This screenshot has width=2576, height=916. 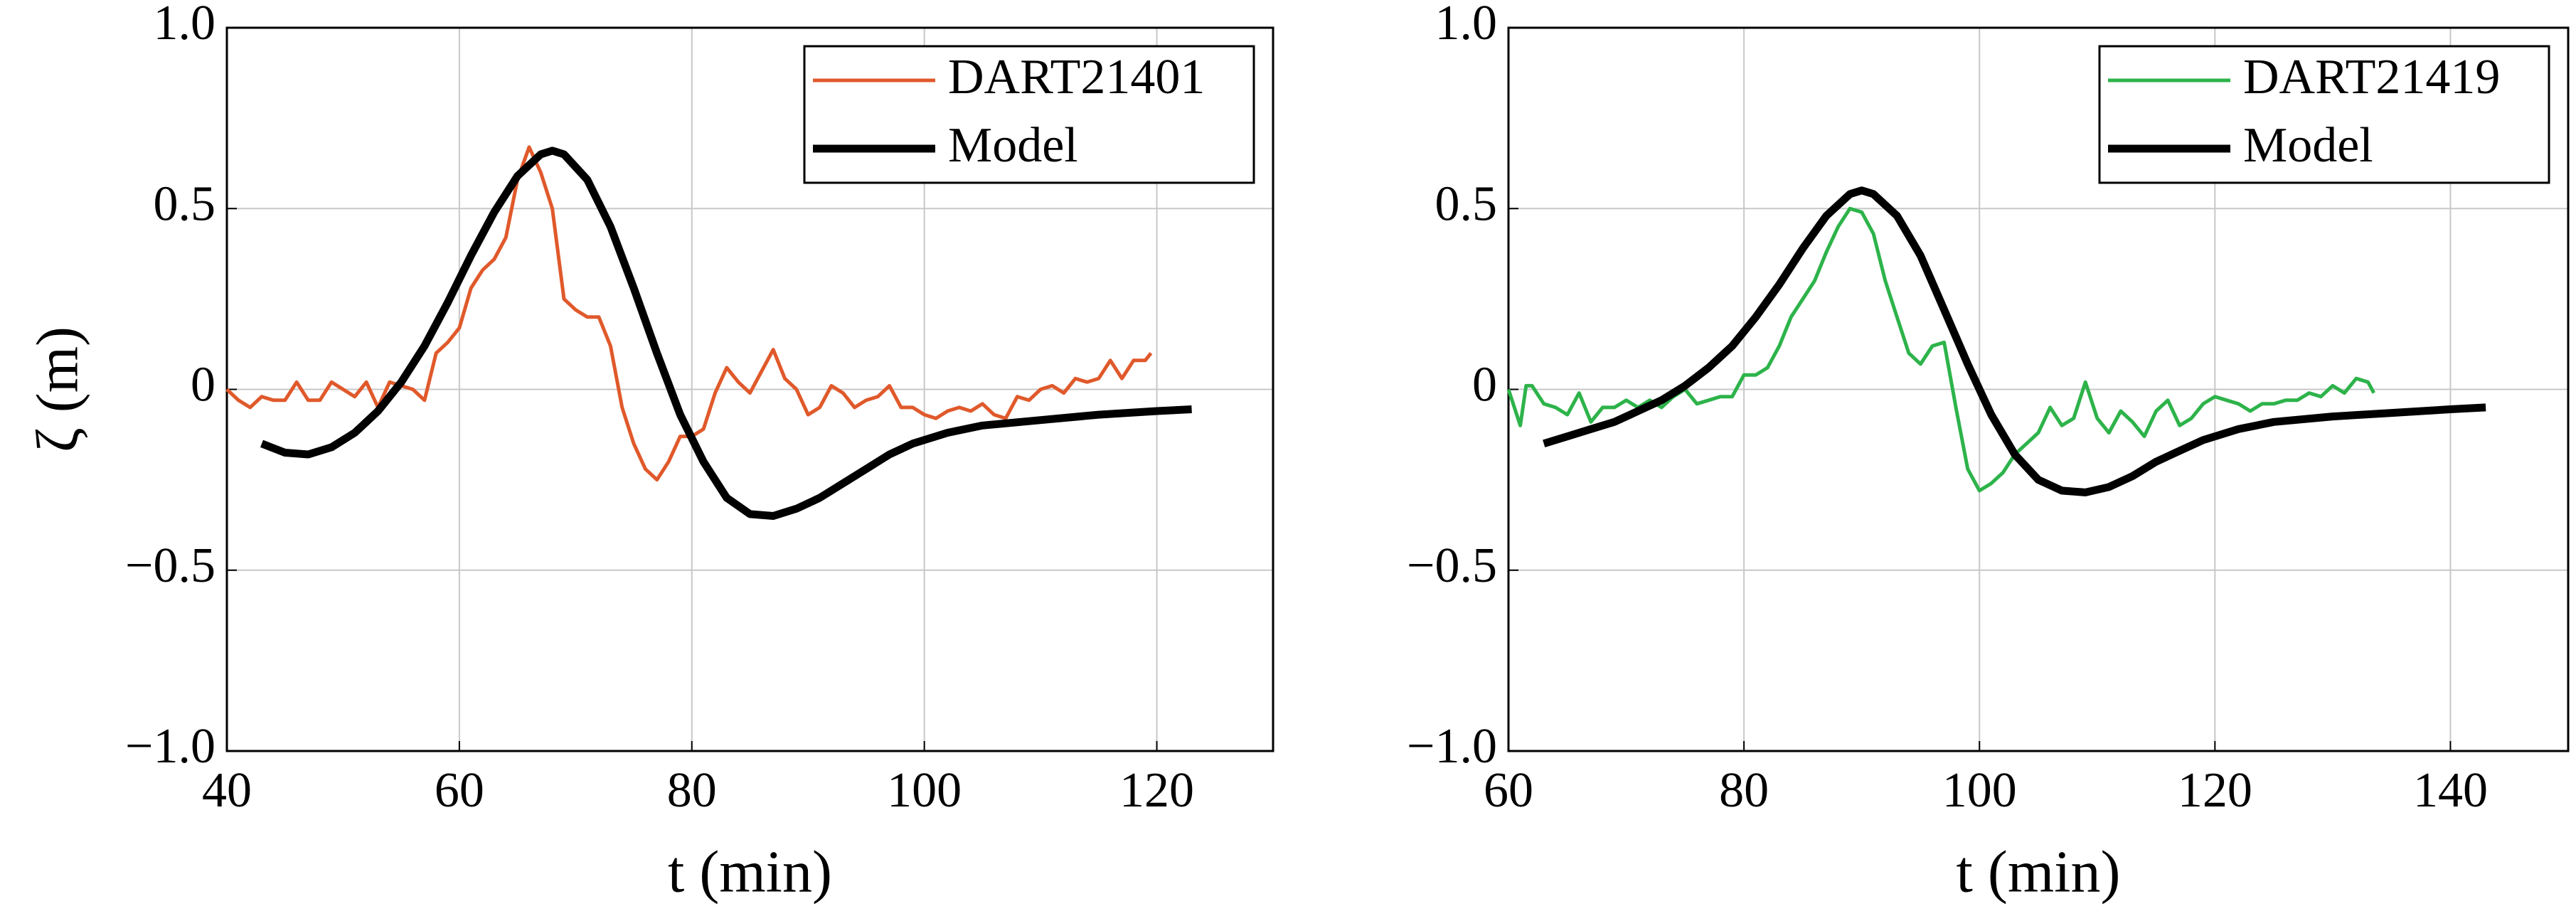 I want to click on y-axis-label: ζ (m), so click(x=57, y=389).